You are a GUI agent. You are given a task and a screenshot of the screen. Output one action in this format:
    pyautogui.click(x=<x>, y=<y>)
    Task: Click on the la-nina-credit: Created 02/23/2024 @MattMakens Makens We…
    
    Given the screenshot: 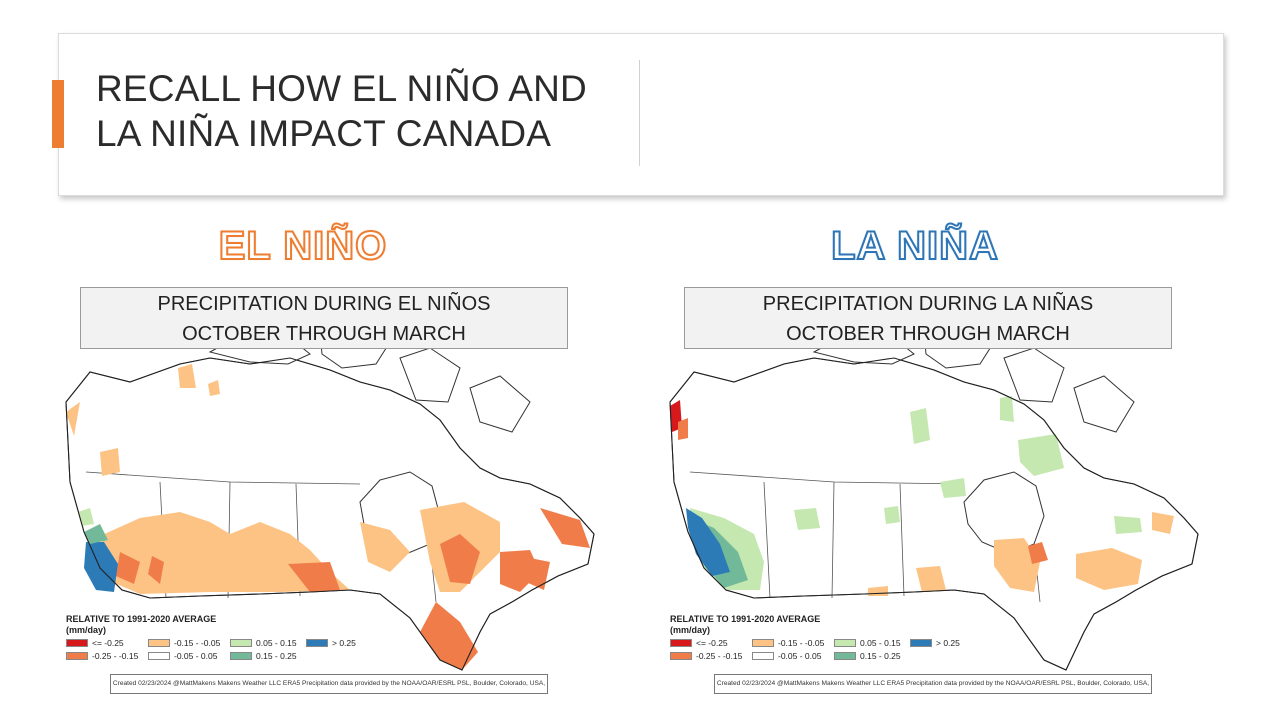 What is the action you would take?
    pyautogui.click(x=933, y=684)
    